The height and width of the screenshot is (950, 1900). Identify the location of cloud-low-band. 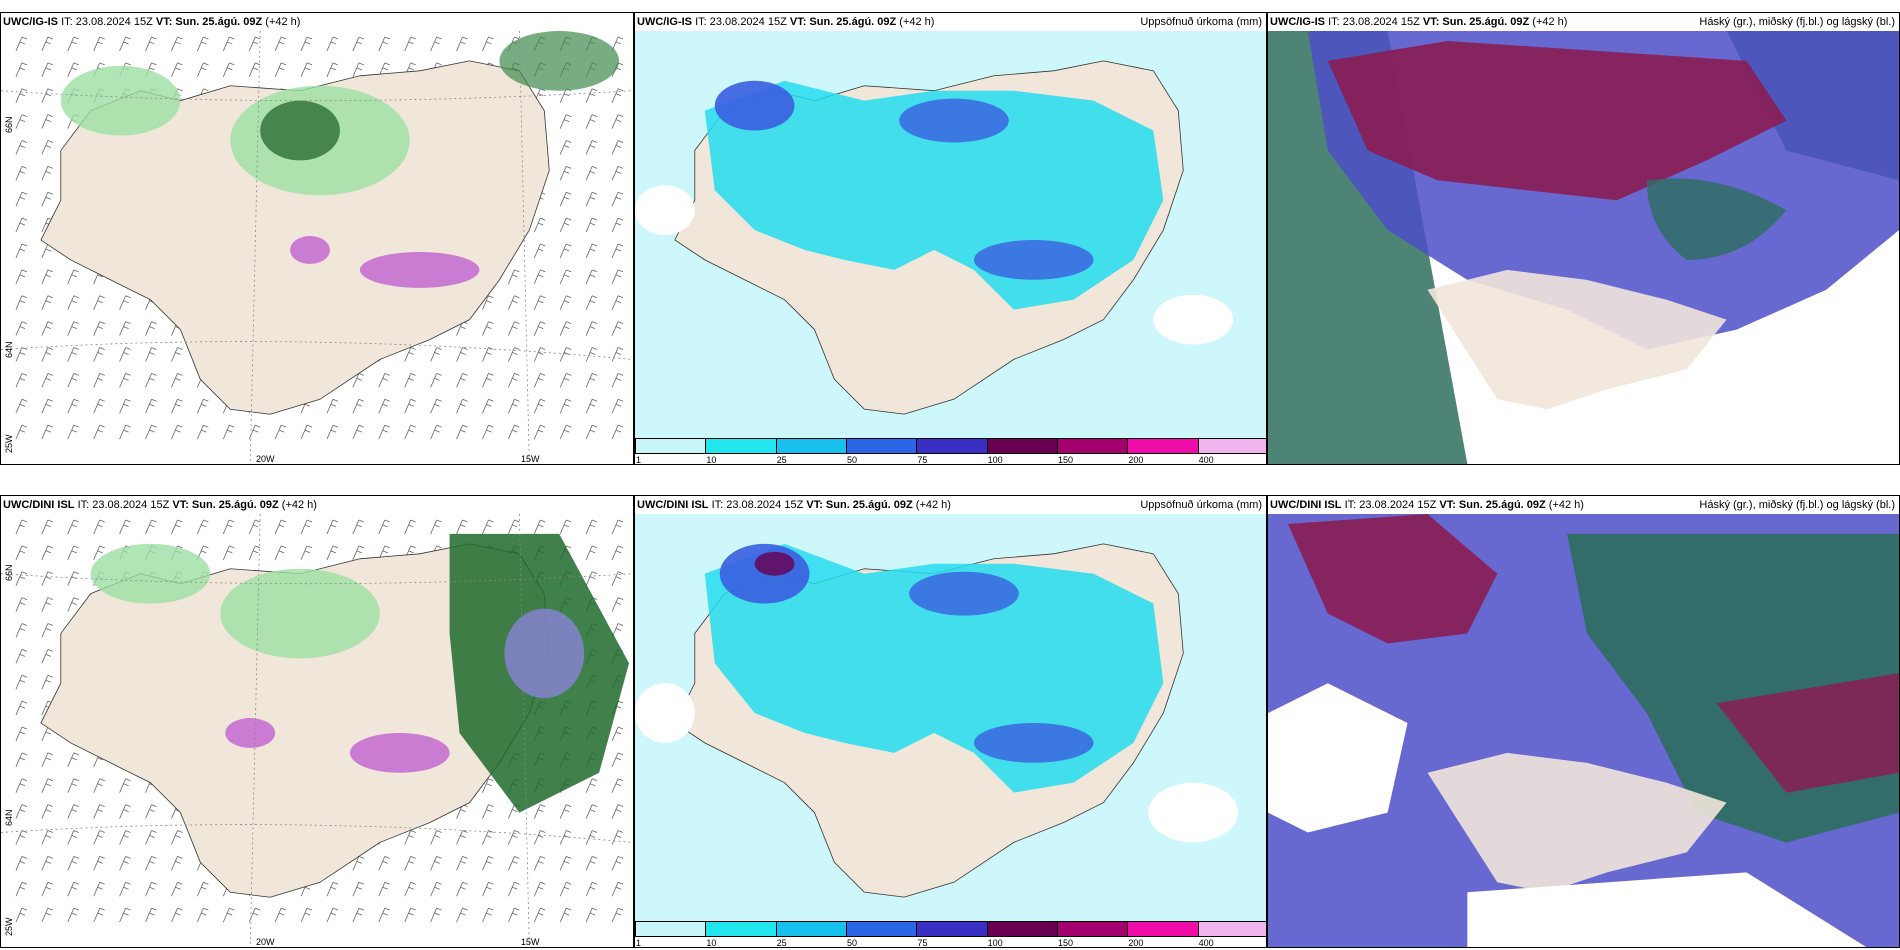
(1368, 247).